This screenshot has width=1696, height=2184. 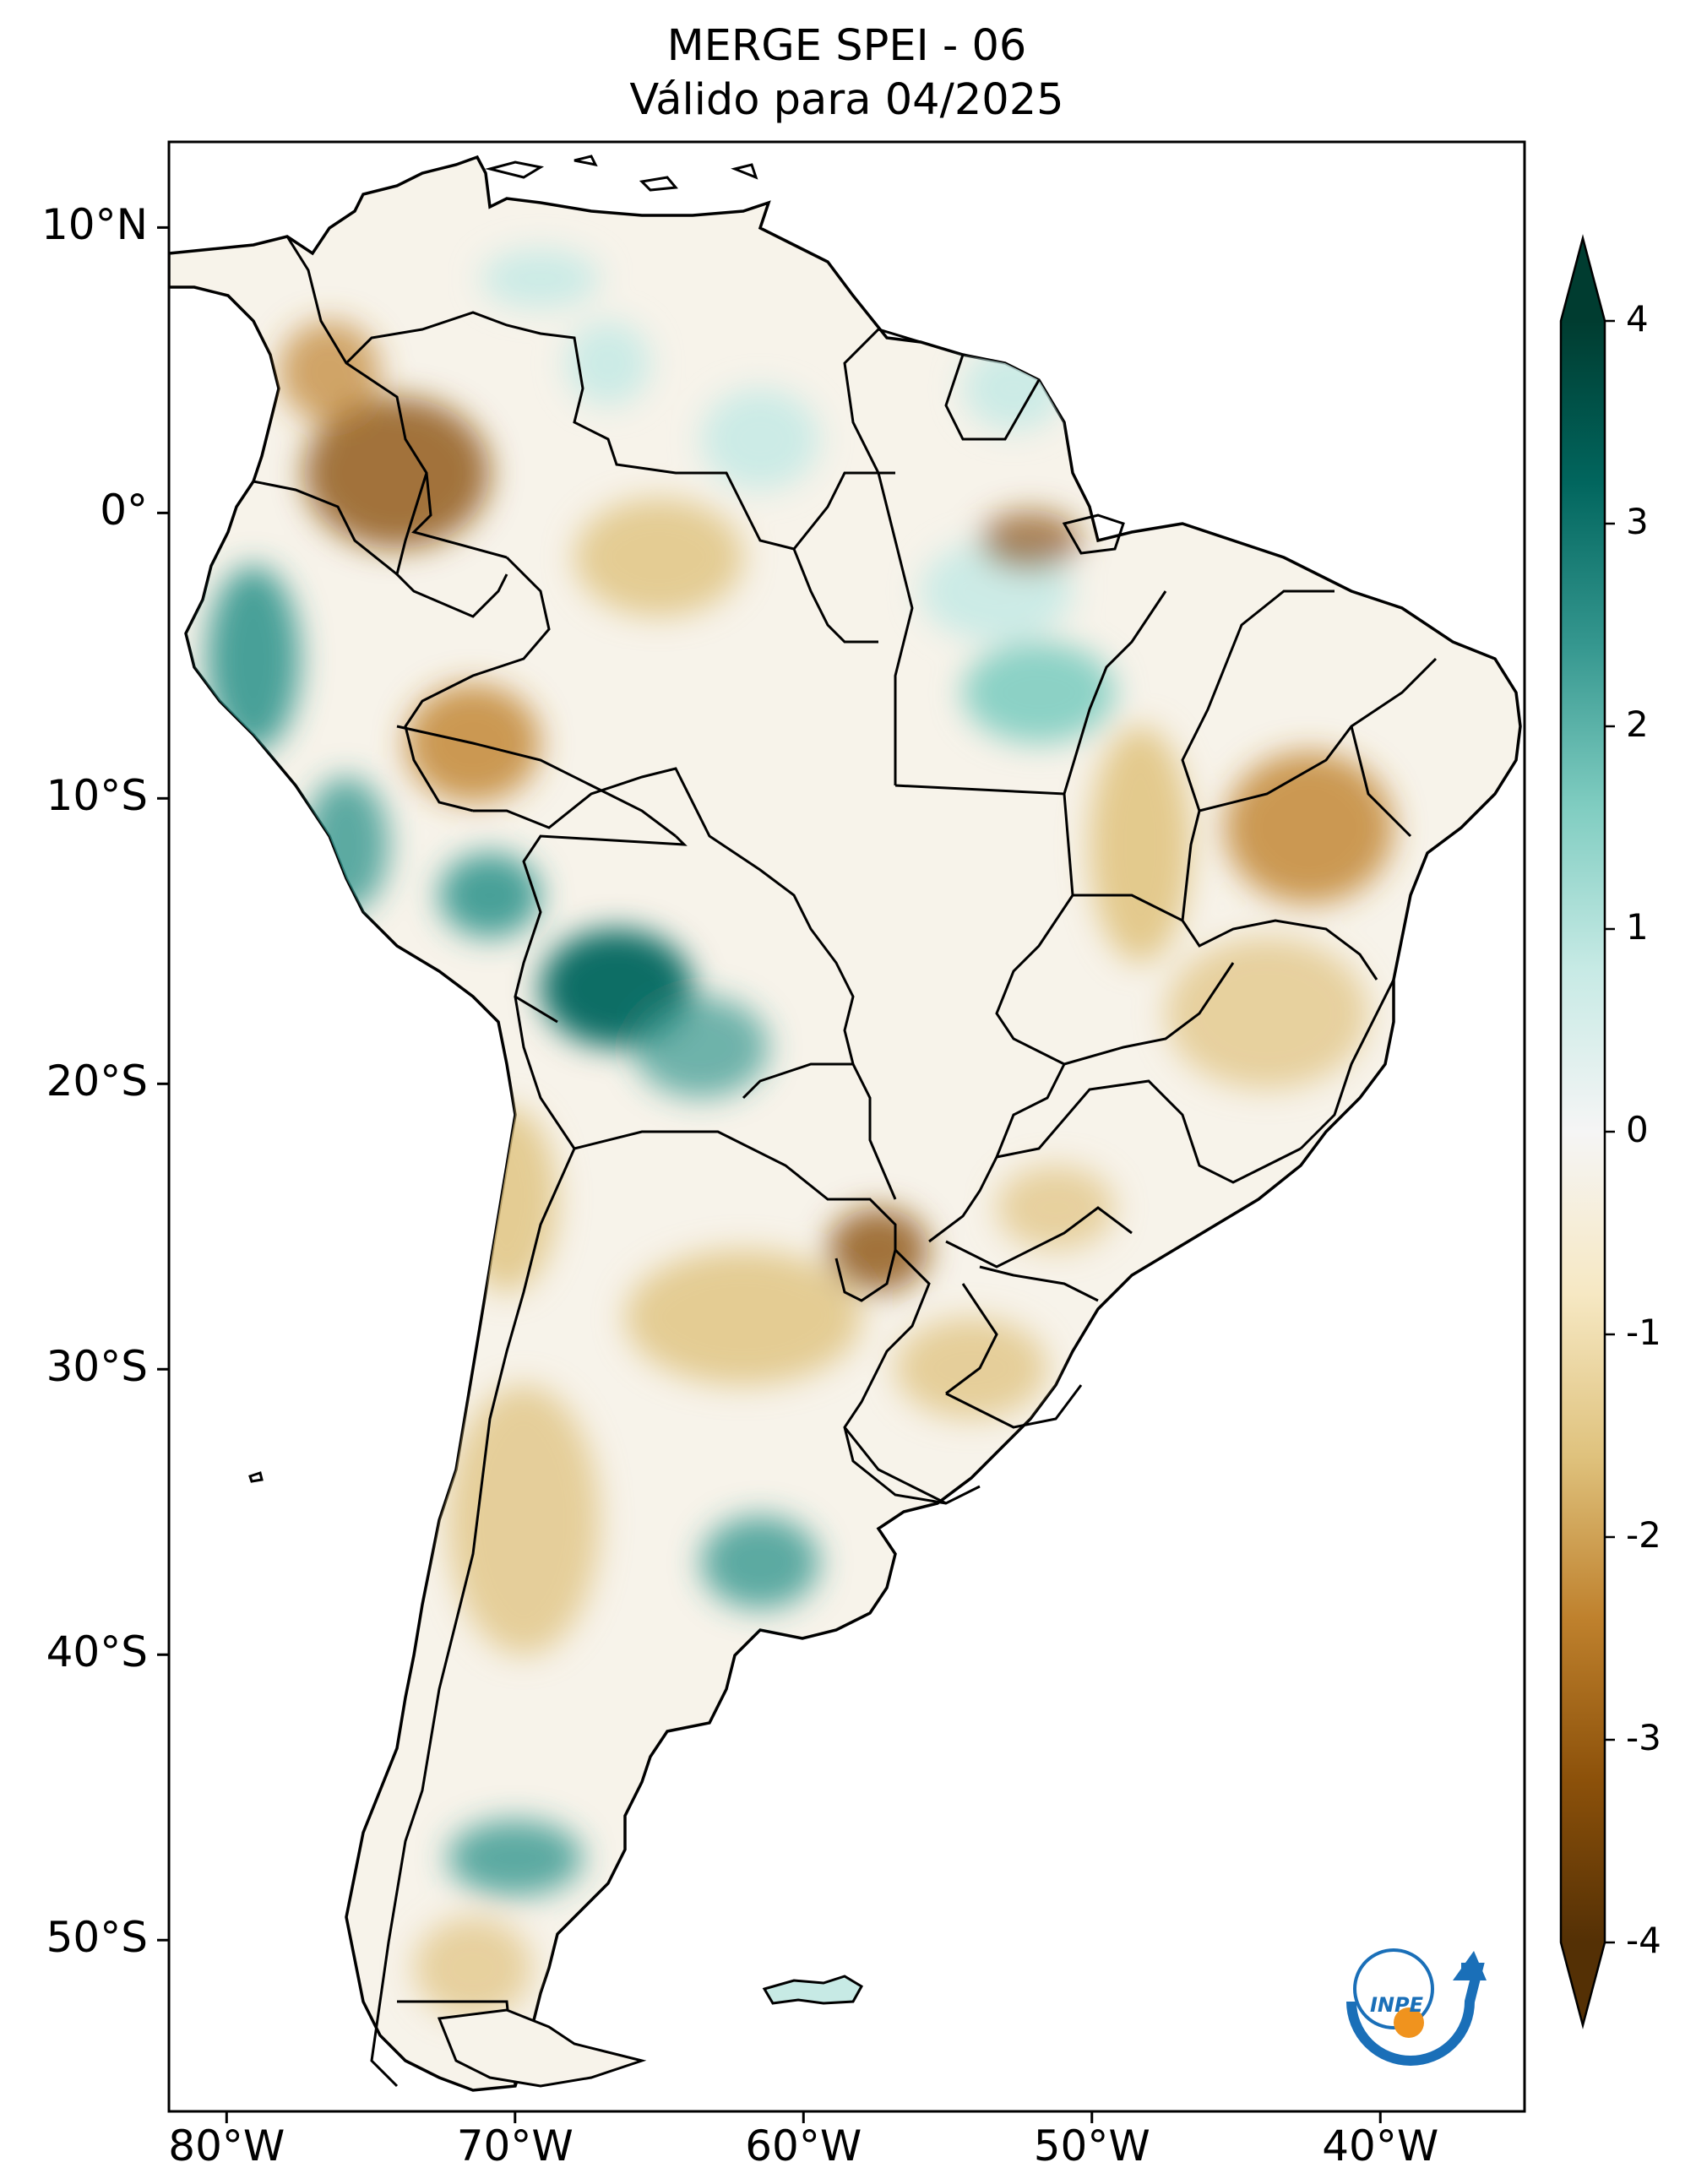 What do you see at coordinates (97, 1652) in the screenshot?
I see `lat-tick-label: 40°S` at bounding box center [97, 1652].